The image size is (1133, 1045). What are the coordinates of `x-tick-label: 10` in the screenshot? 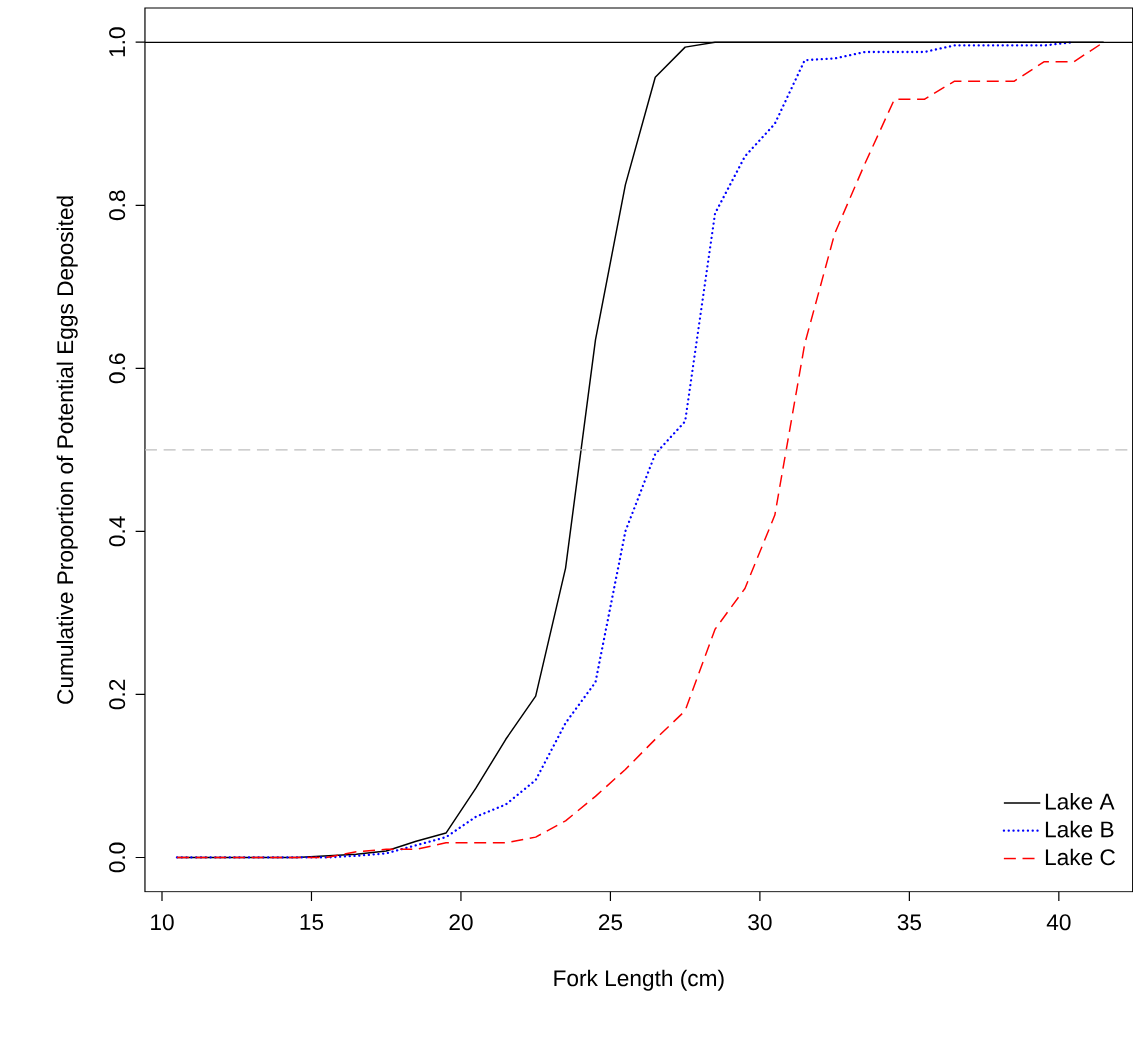 It's located at (162, 922).